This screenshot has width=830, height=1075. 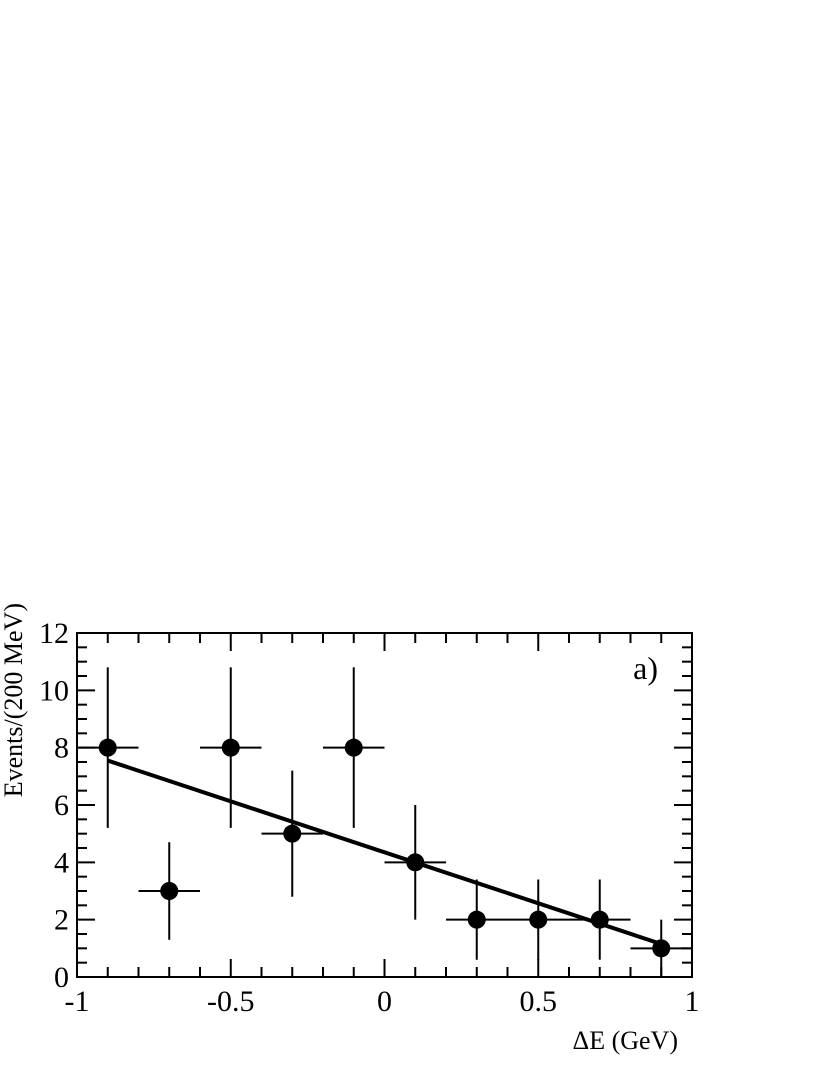 I want to click on y-tick-label: 8, so click(x=61, y=748).